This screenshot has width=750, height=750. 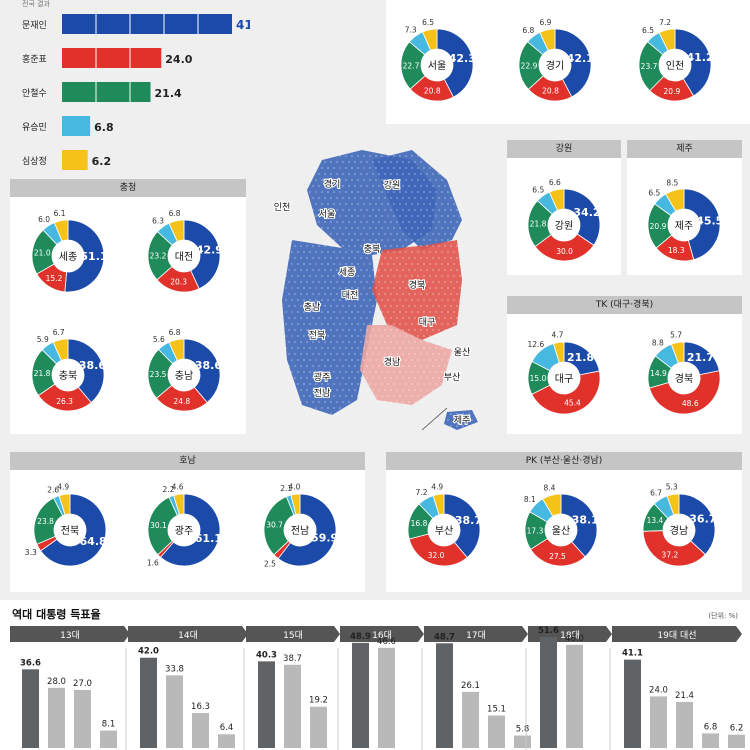 I want to click on donut-center, so click(x=555, y=65).